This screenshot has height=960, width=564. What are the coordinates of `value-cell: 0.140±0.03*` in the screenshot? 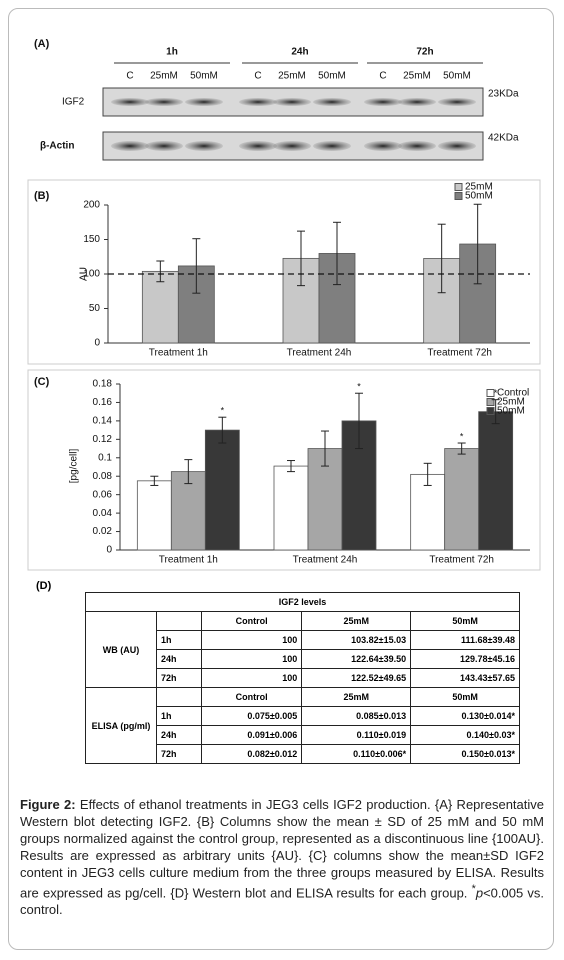 It's located at (465, 735).